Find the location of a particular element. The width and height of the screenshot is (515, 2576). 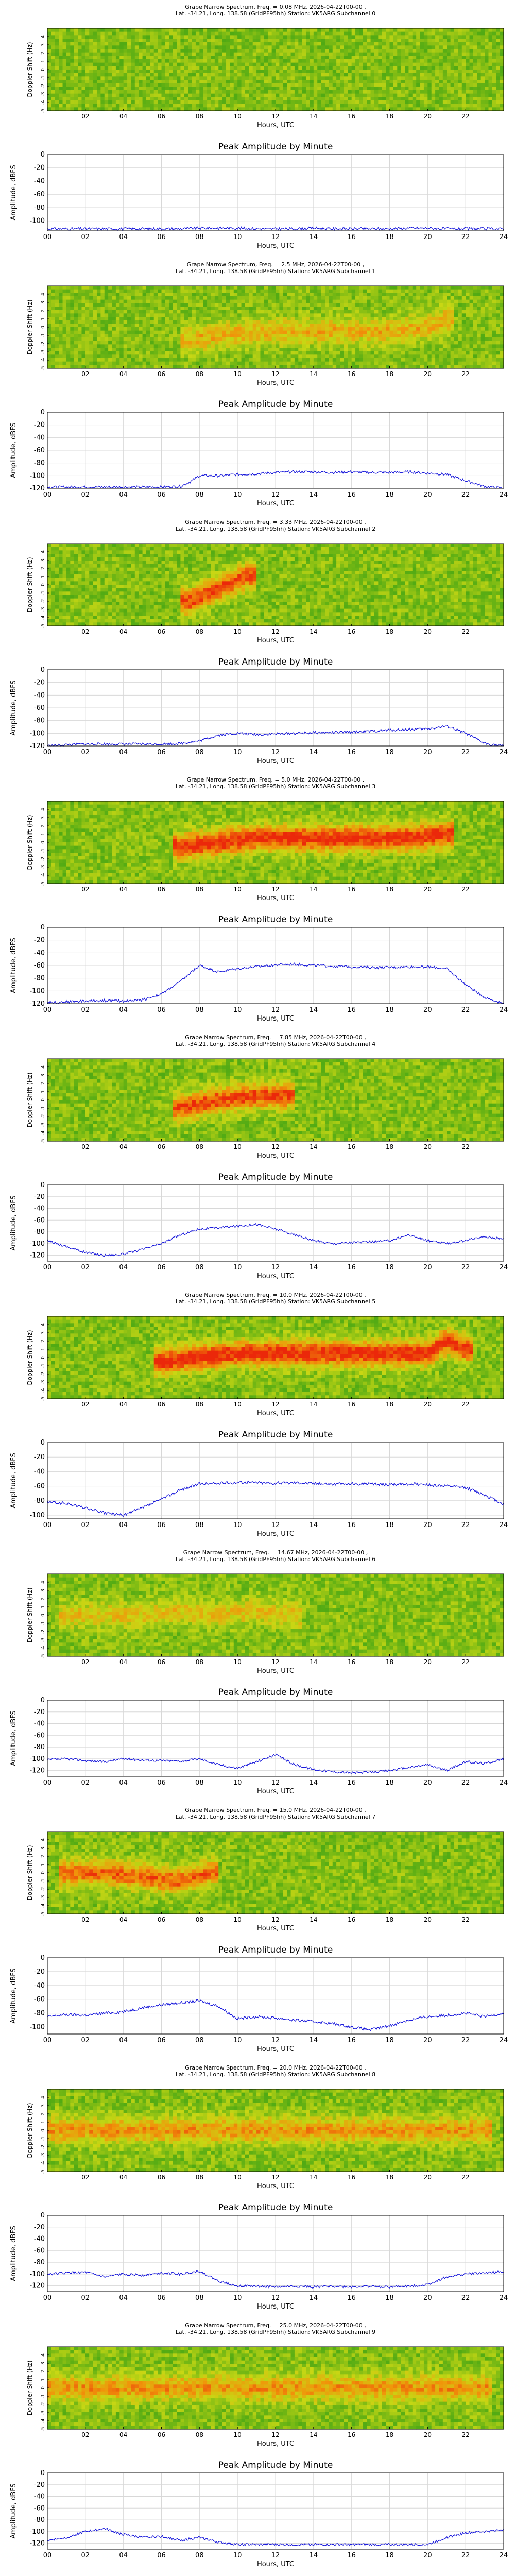

spectrogram-ytick-label: 1 is located at coordinates (44, 61).